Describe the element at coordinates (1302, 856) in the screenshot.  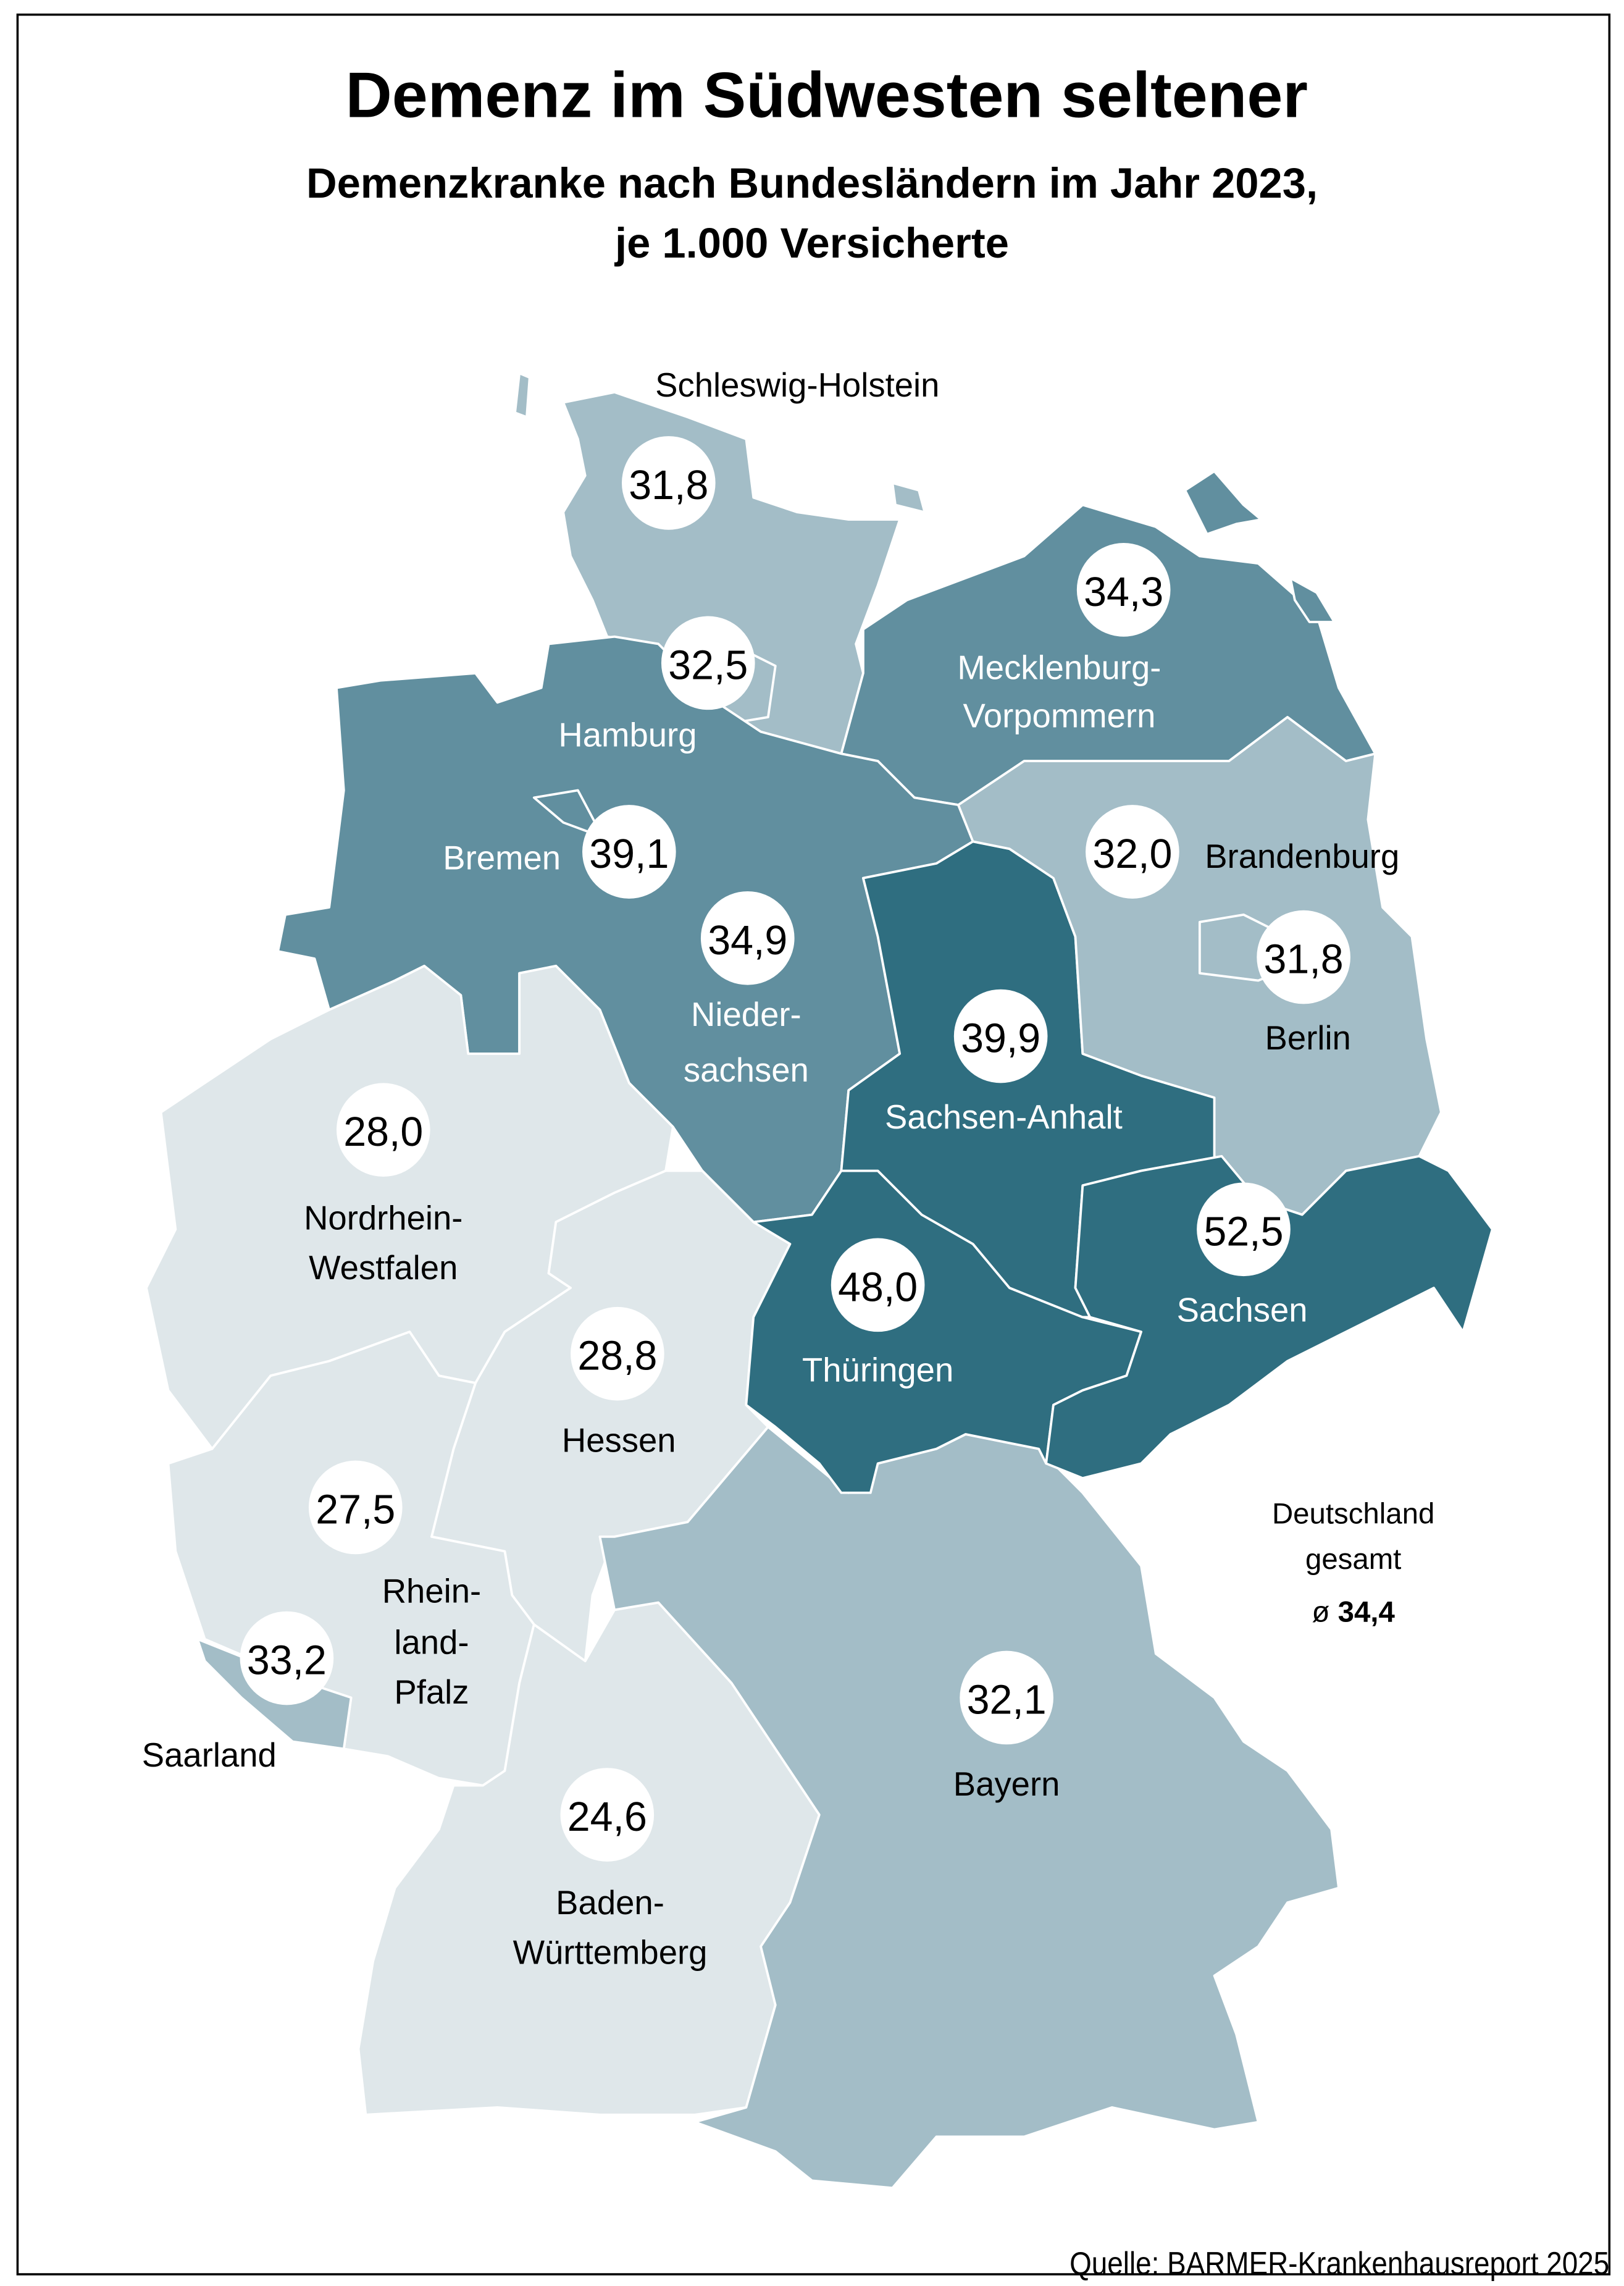
I see `name-label-bb: Brandenburg` at that location.